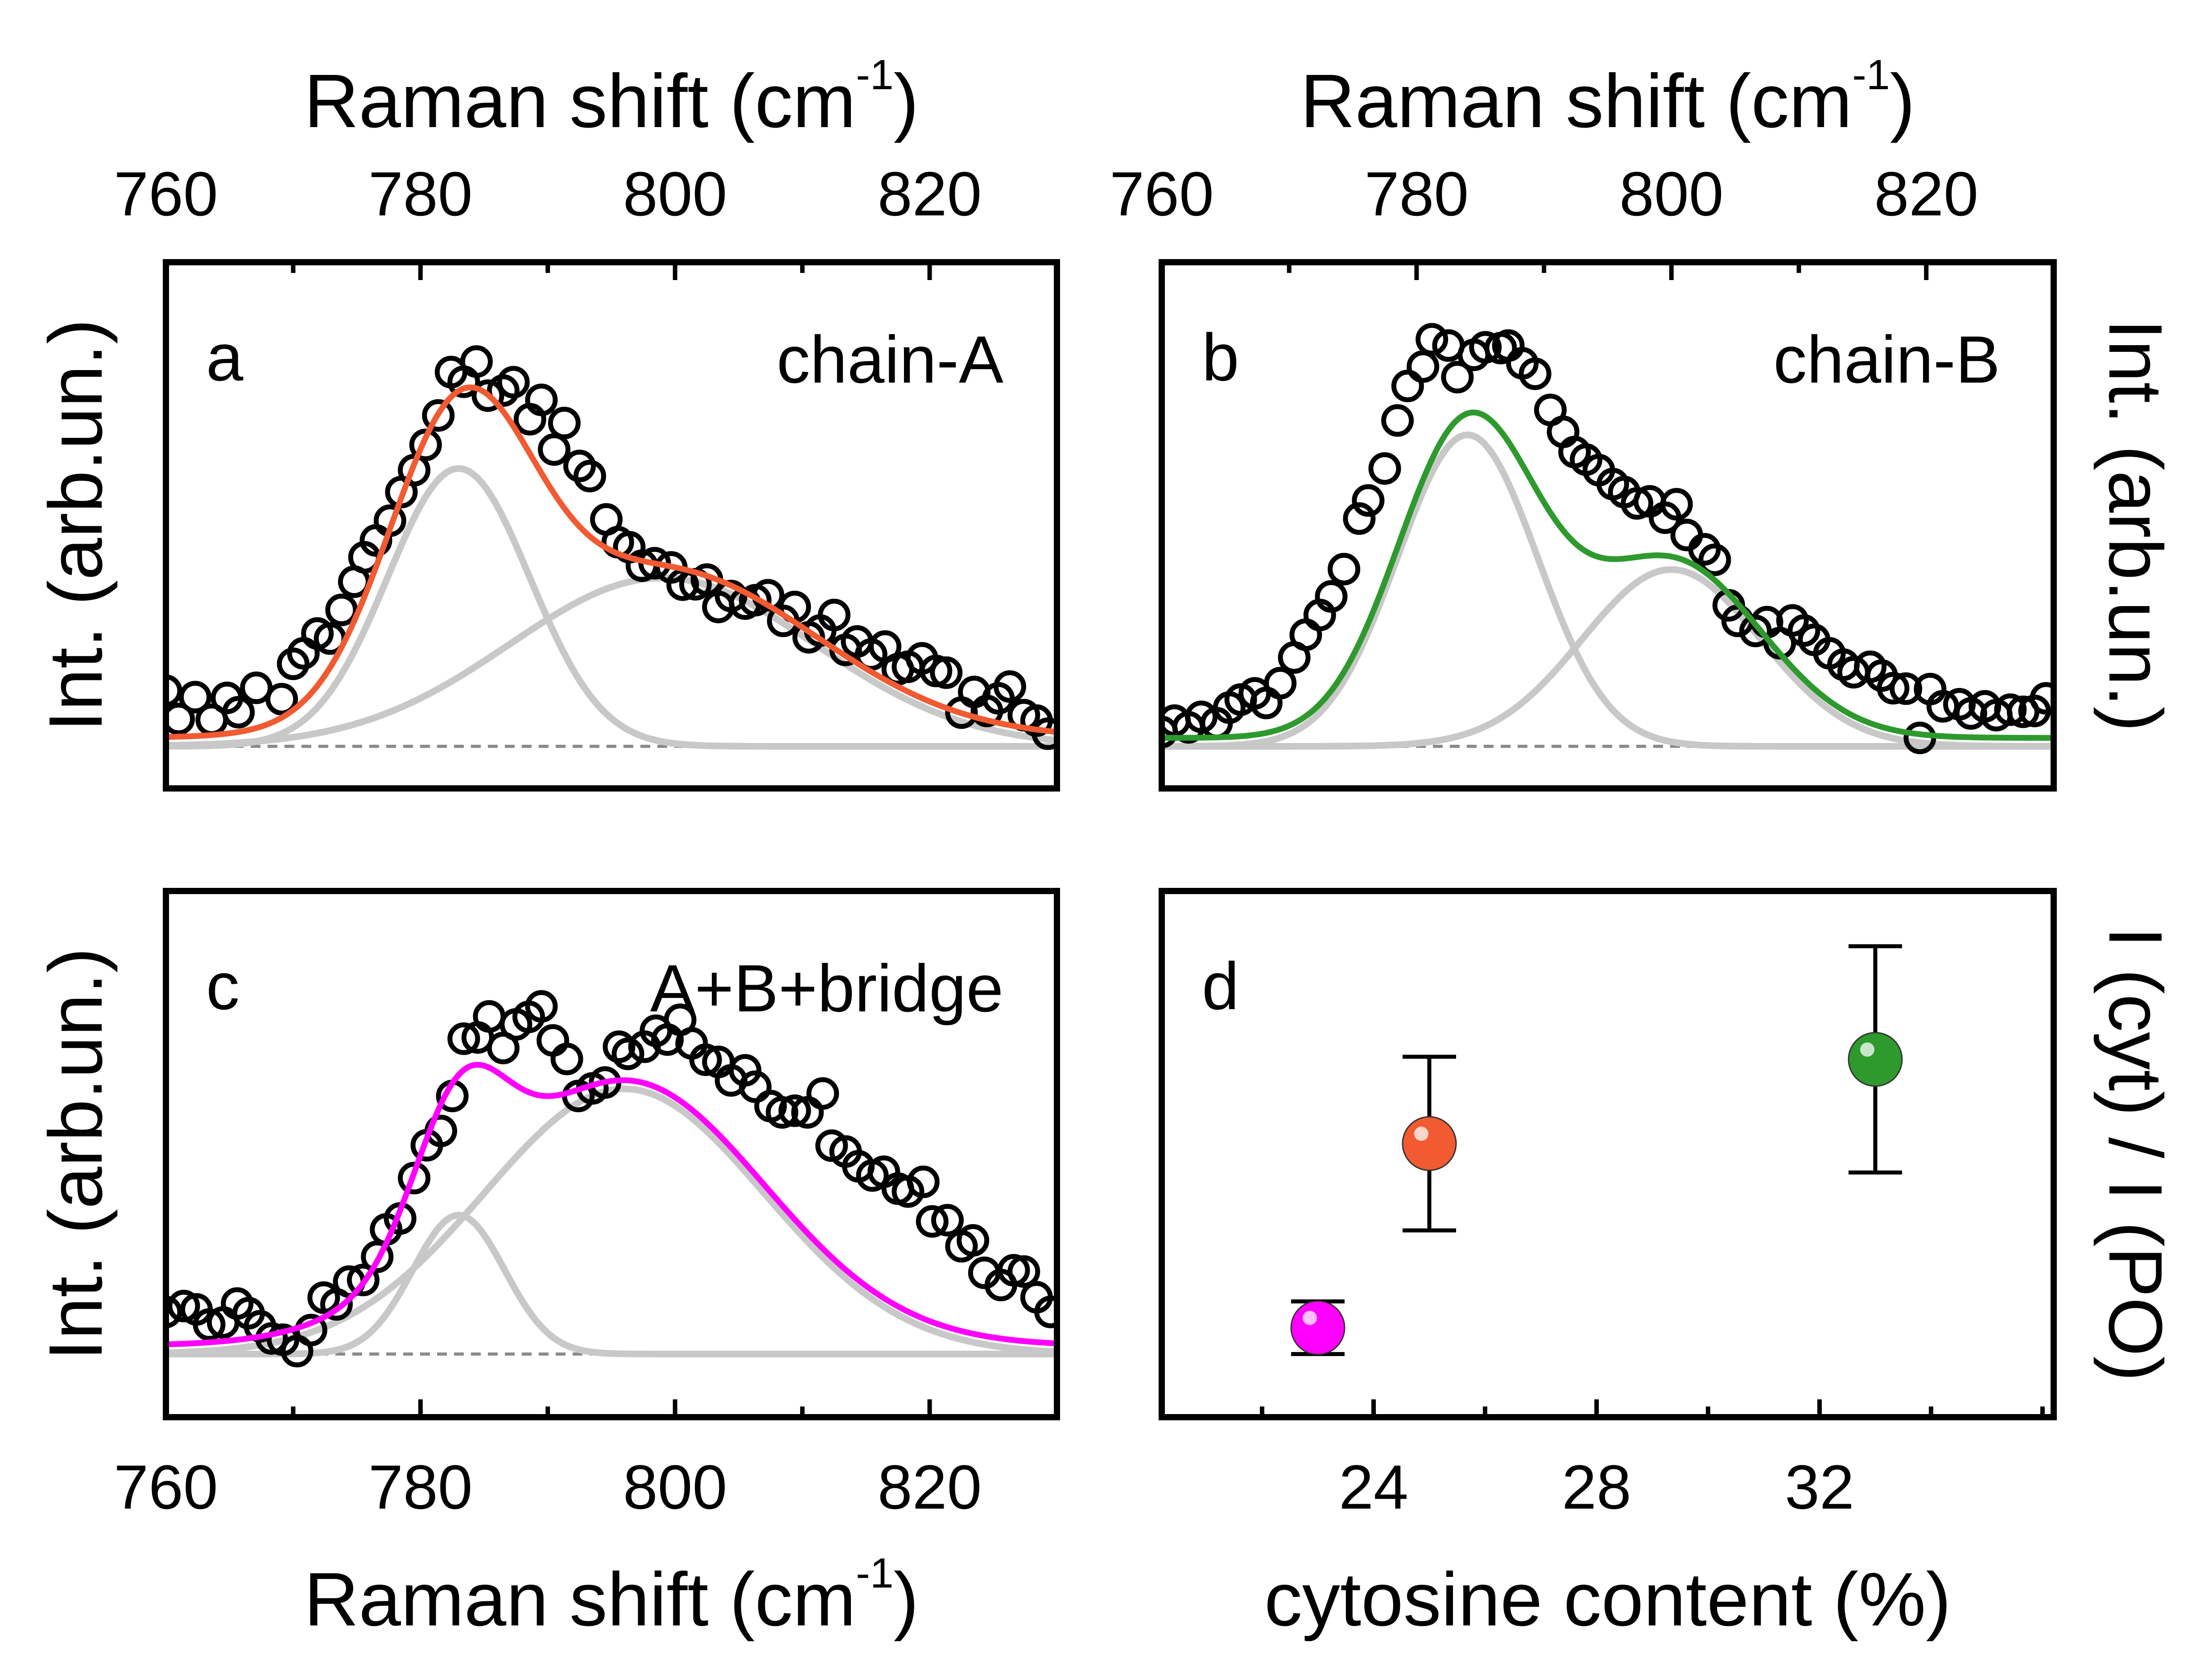 The width and height of the screenshot is (2212, 1658). What do you see at coordinates (2135, 1155) in the screenshot?
I see `y-axis-title-d: I (cyt) / I (PO)` at bounding box center [2135, 1155].